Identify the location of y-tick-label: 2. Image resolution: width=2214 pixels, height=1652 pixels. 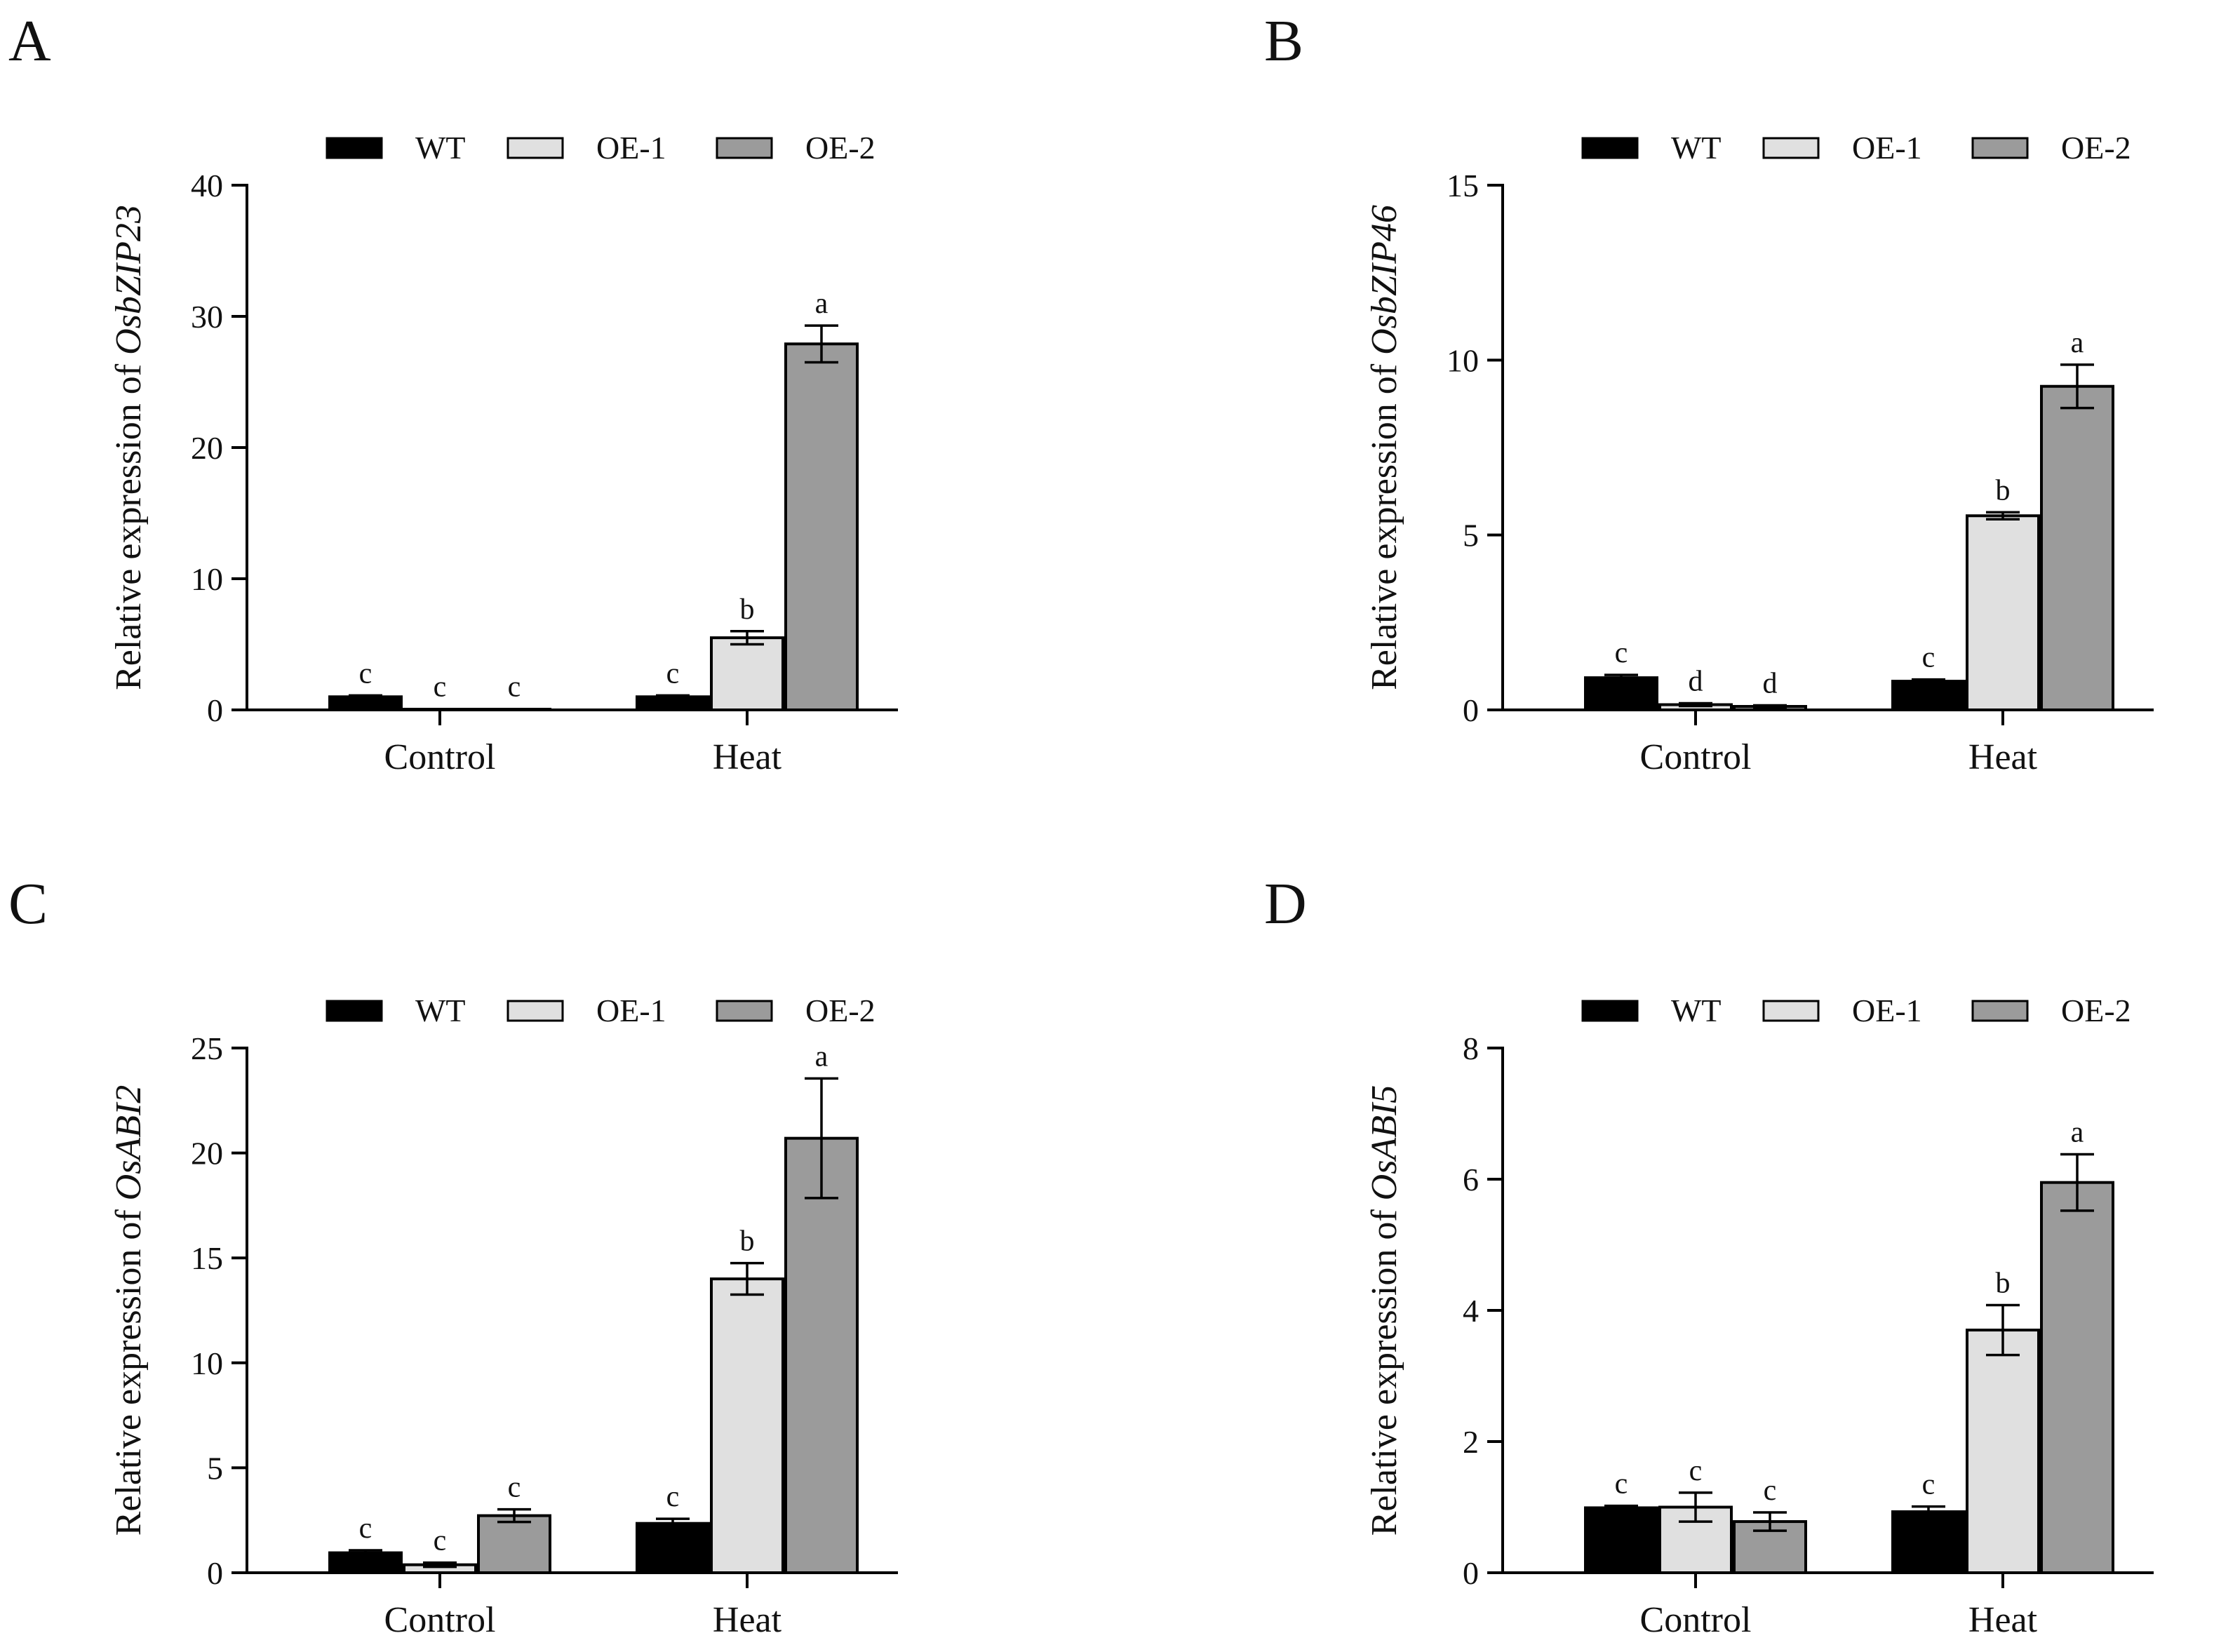
(1471, 1442).